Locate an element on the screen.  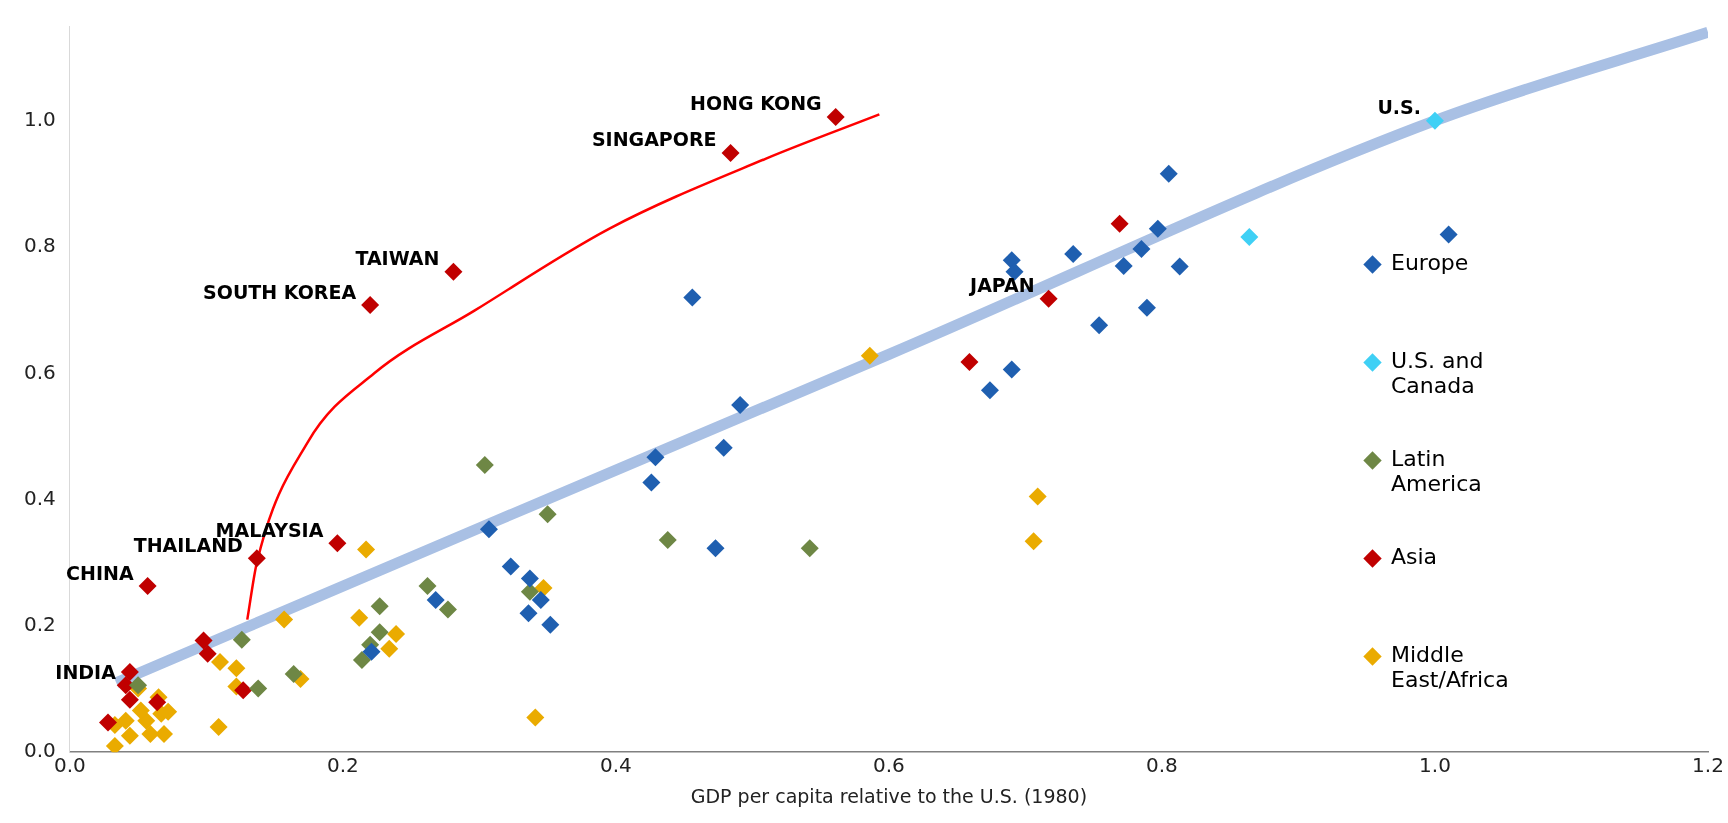
legend-label: Middle East/Africa is located at coordinates (1450, 667).